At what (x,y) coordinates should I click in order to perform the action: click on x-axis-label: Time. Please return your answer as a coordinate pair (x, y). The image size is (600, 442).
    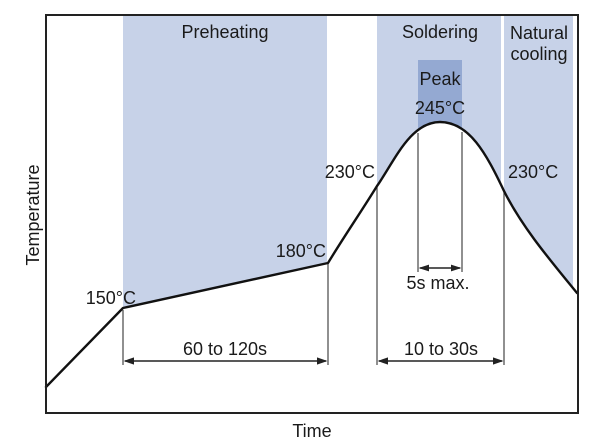
    Looking at the image, I should click on (311, 431).